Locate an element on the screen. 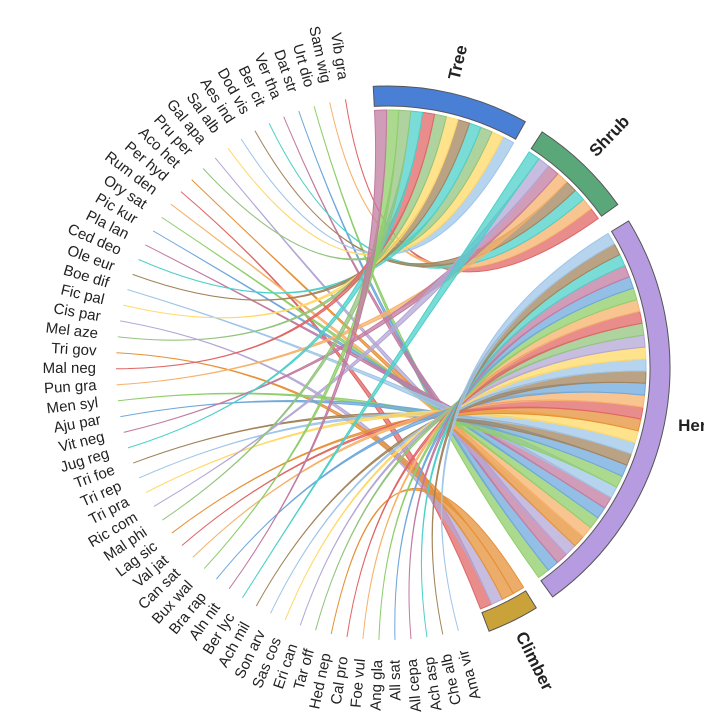 The image size is (704, 727). group-label: Climber is located at coordinates (534, 661).